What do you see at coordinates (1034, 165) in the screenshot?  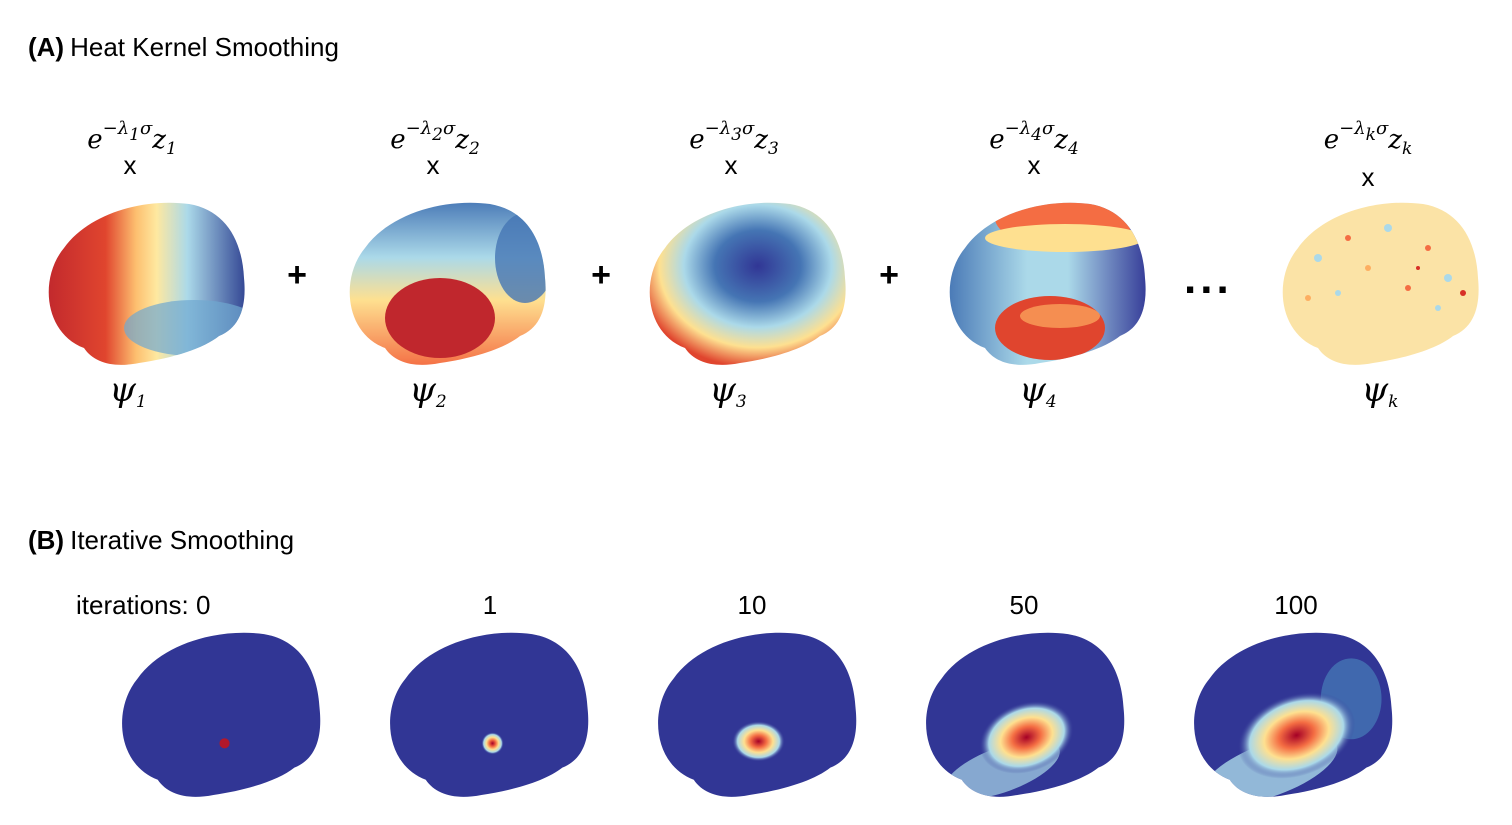 I see `times-sign-4: x` at bounding box center [1034, 165].